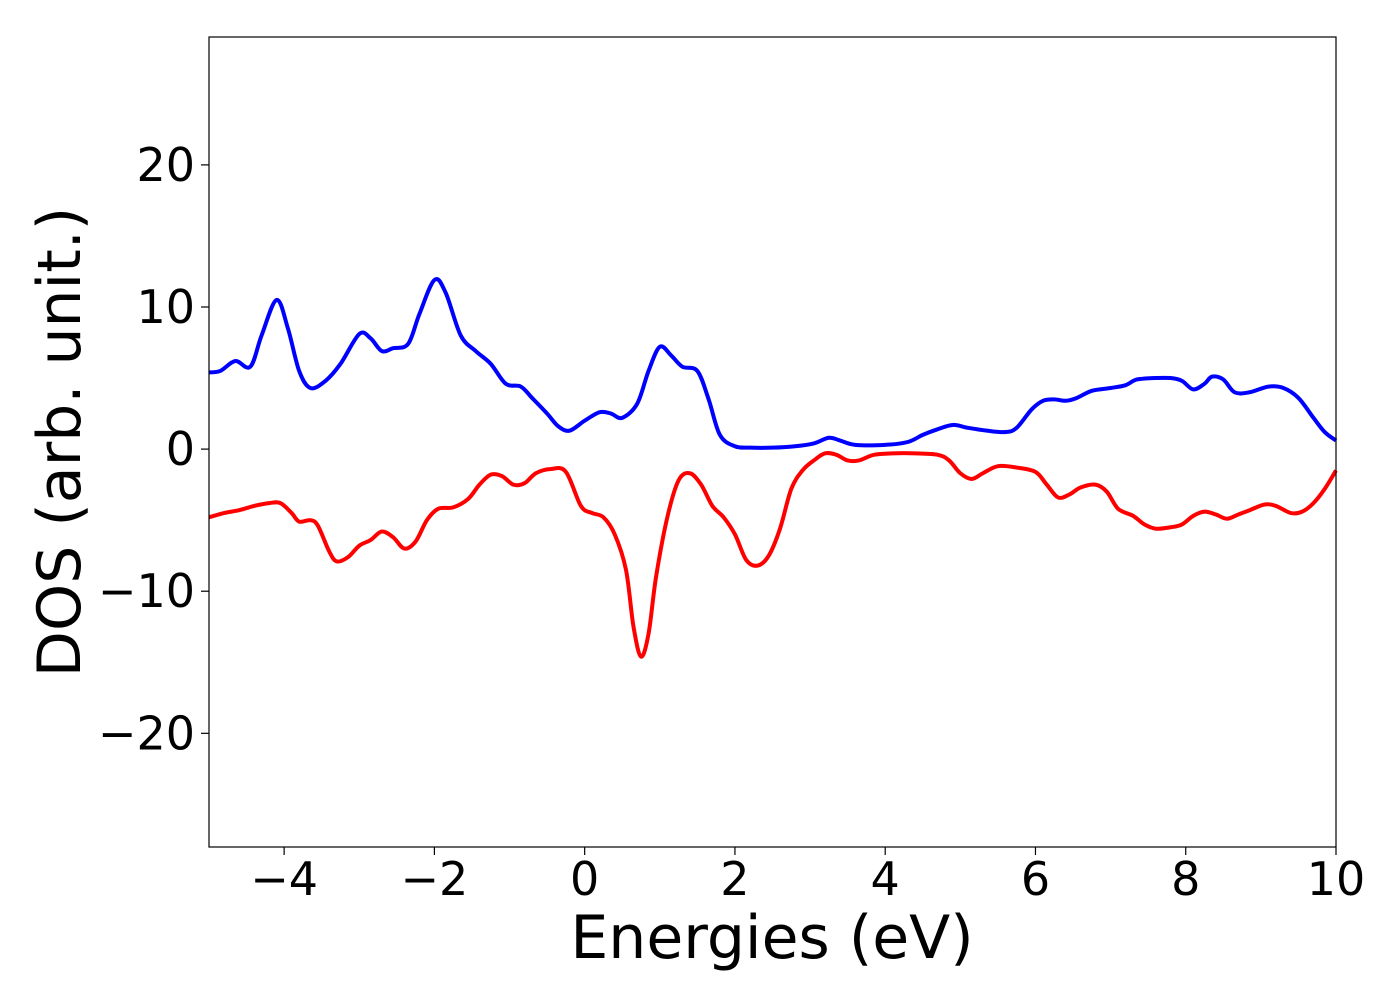 This screenshot has height=1000, width=1400. Describe the element at coordinates (146, 733) in the screenshot. I see `y-tick-label: −20` at that location.